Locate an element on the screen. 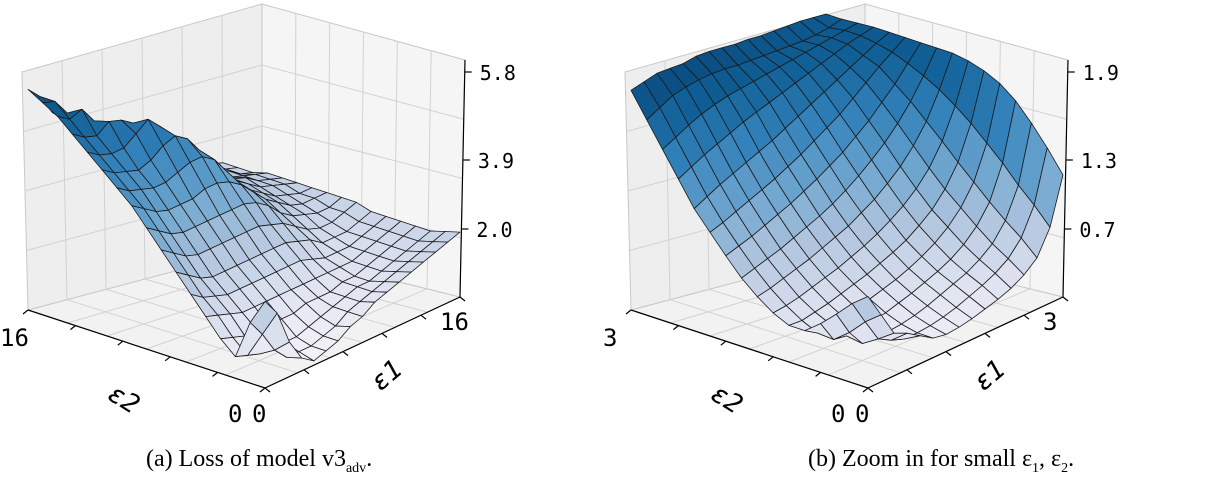 The width and height of the screenshot is (1205, 479). z-tick-label: 0.7 is located at coordinates (1097, 230).